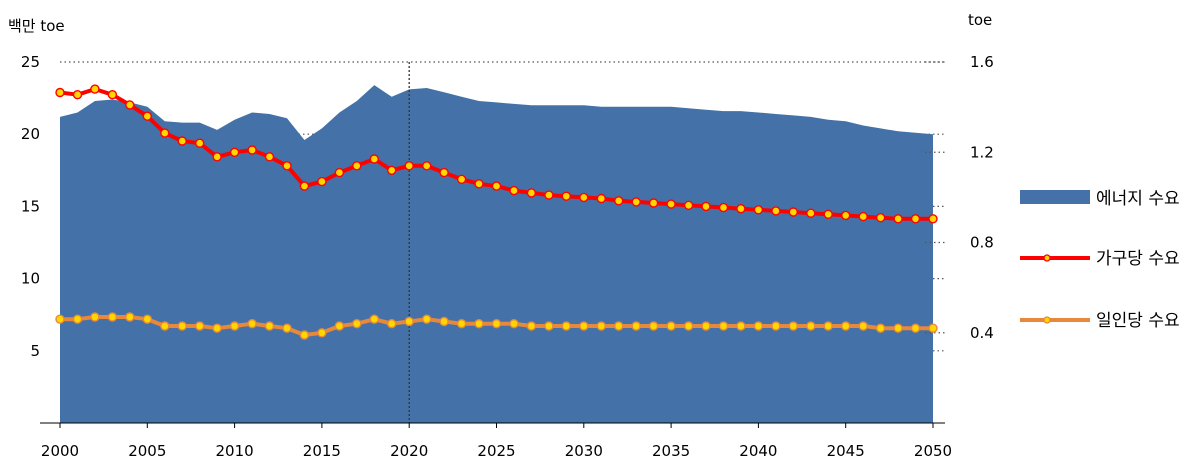 The image size is (1200, 471). Describe the element at coordinates (1047, 258) in the screenshot. I see `legend-marker-household-demand` at that location.